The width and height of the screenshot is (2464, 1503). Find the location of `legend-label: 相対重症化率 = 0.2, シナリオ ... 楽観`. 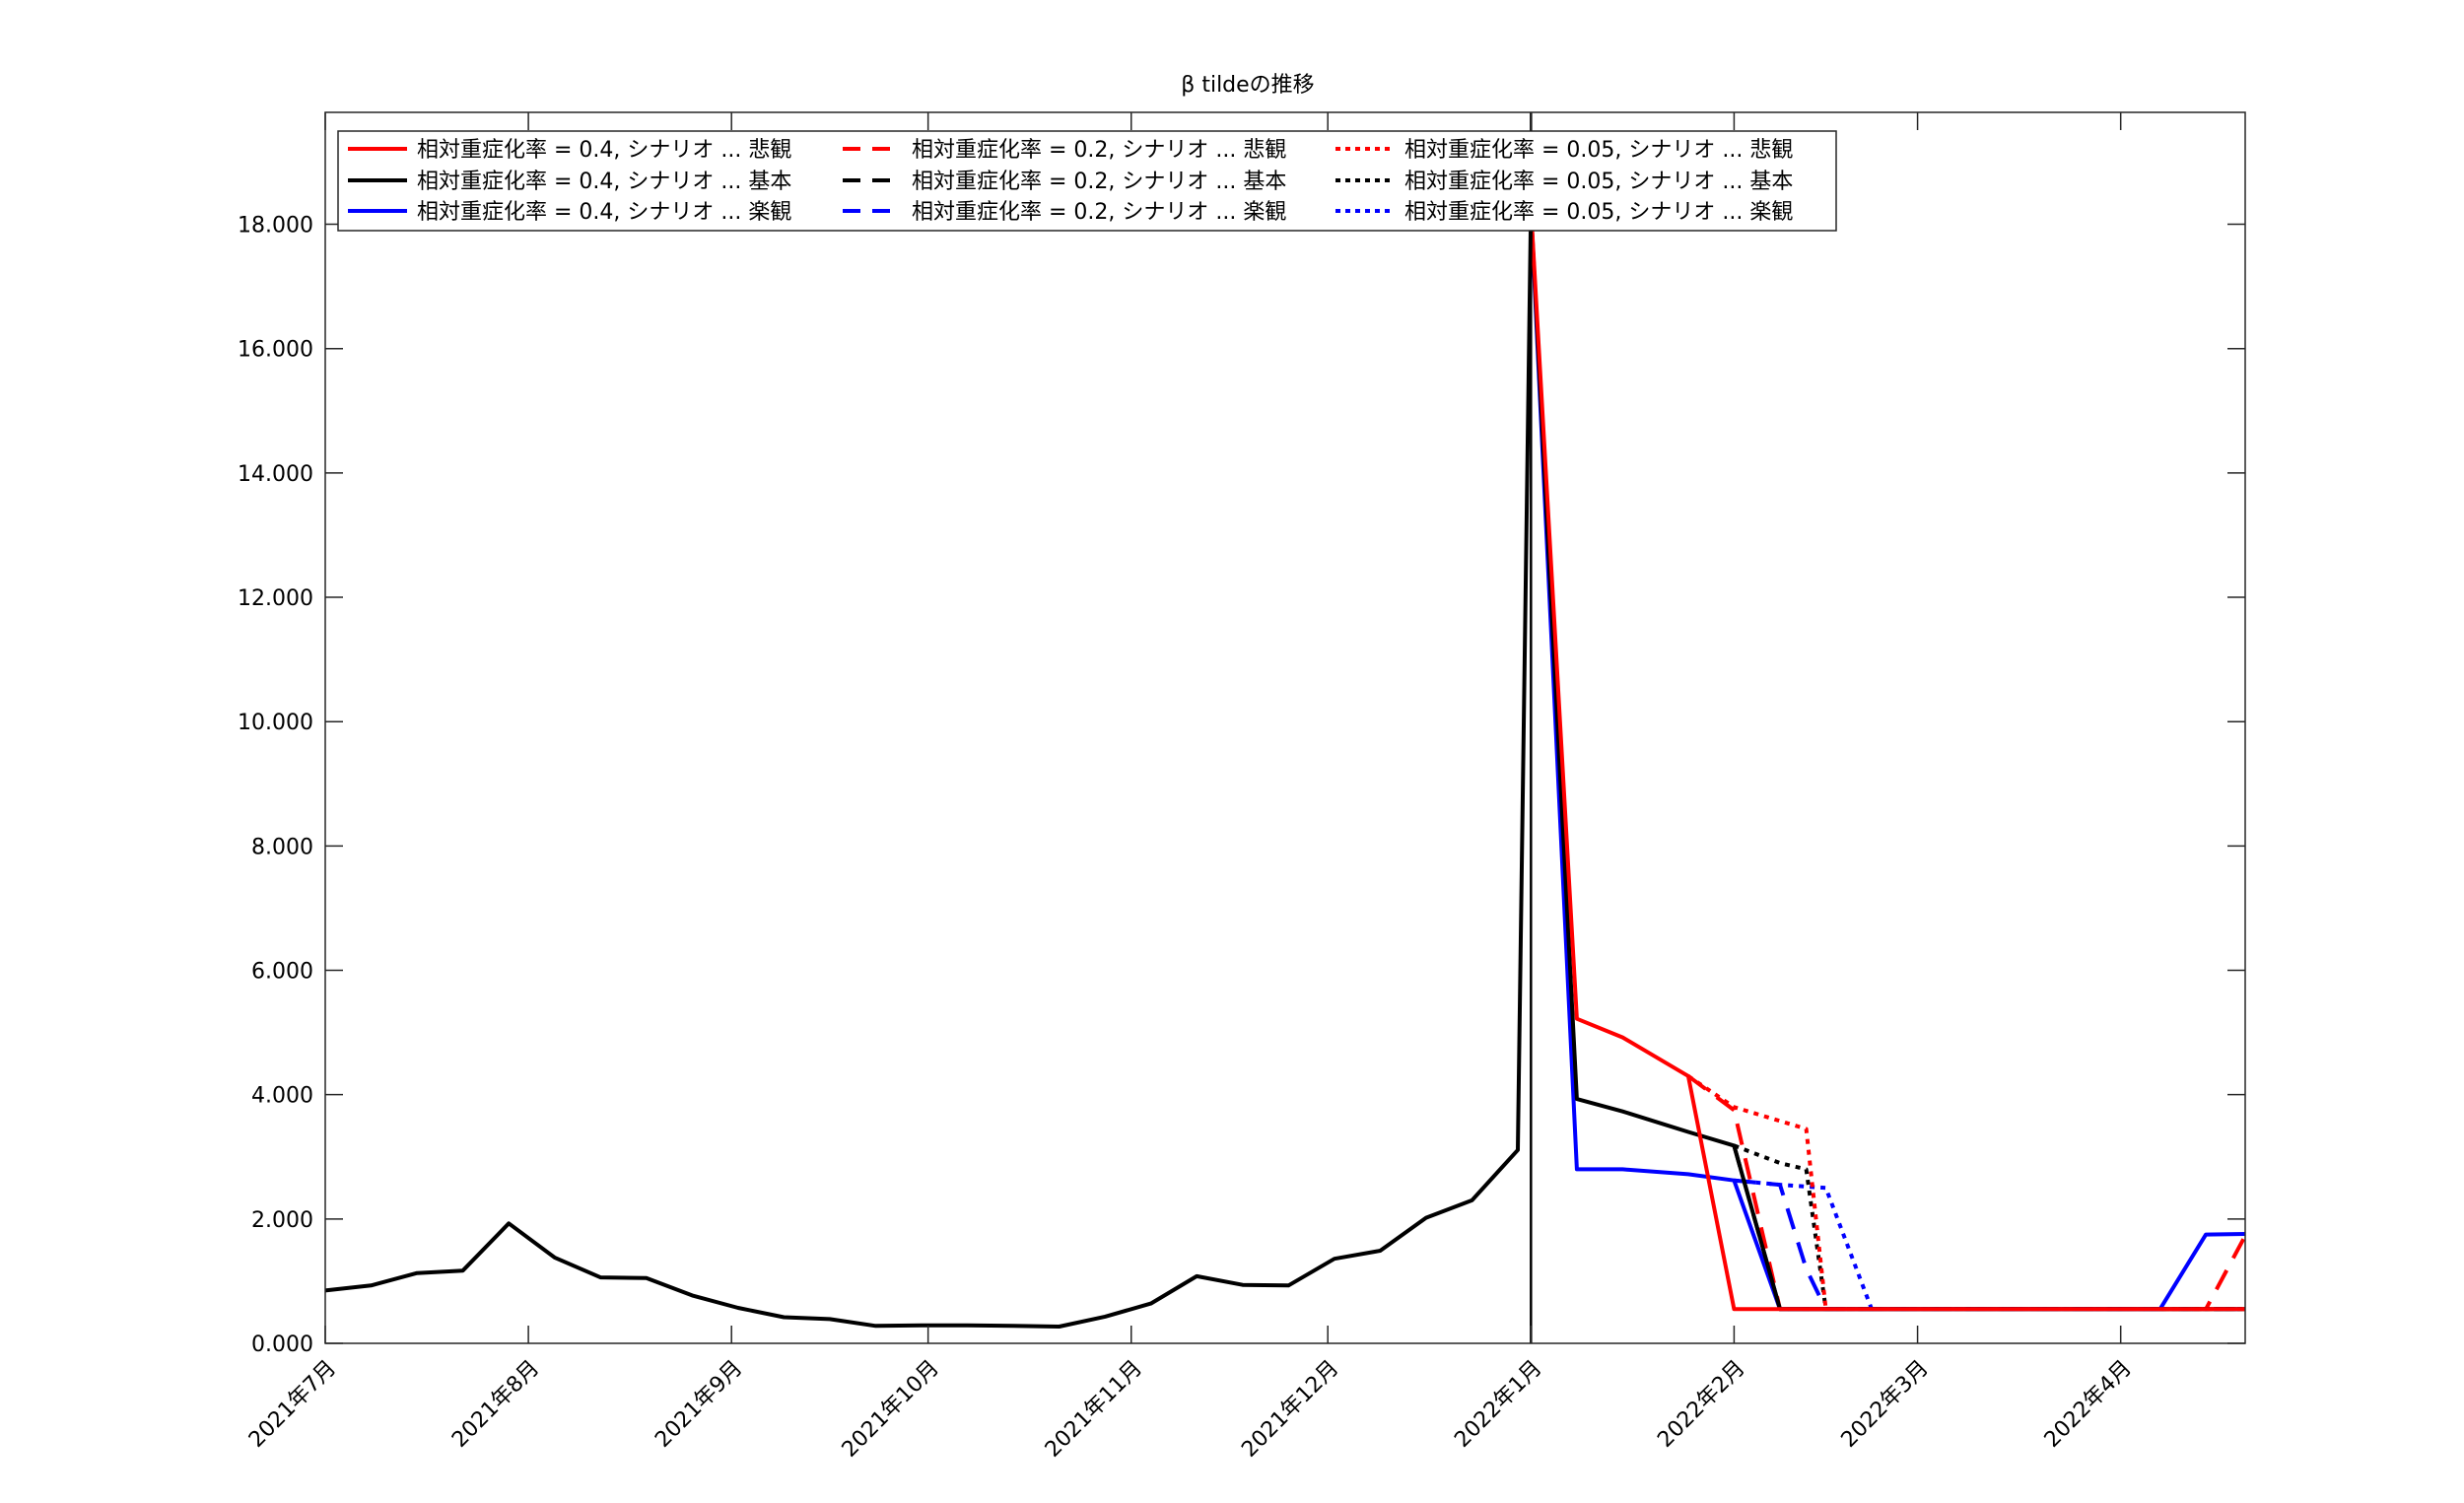

legend-label: 相対重症化率 = 0.2, シナリオ ... 楽観 is located at coordinates (1099, 212).